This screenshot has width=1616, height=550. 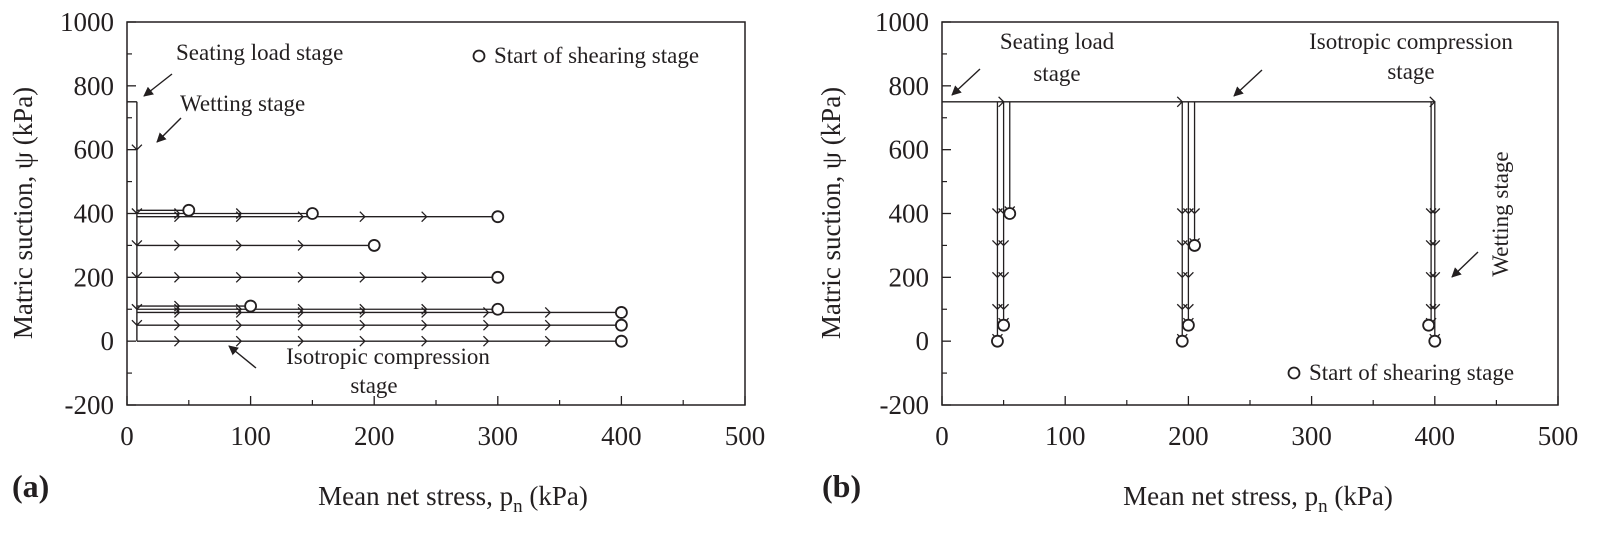 I want to click on panel-a-markers, so click(x=405, y=275).